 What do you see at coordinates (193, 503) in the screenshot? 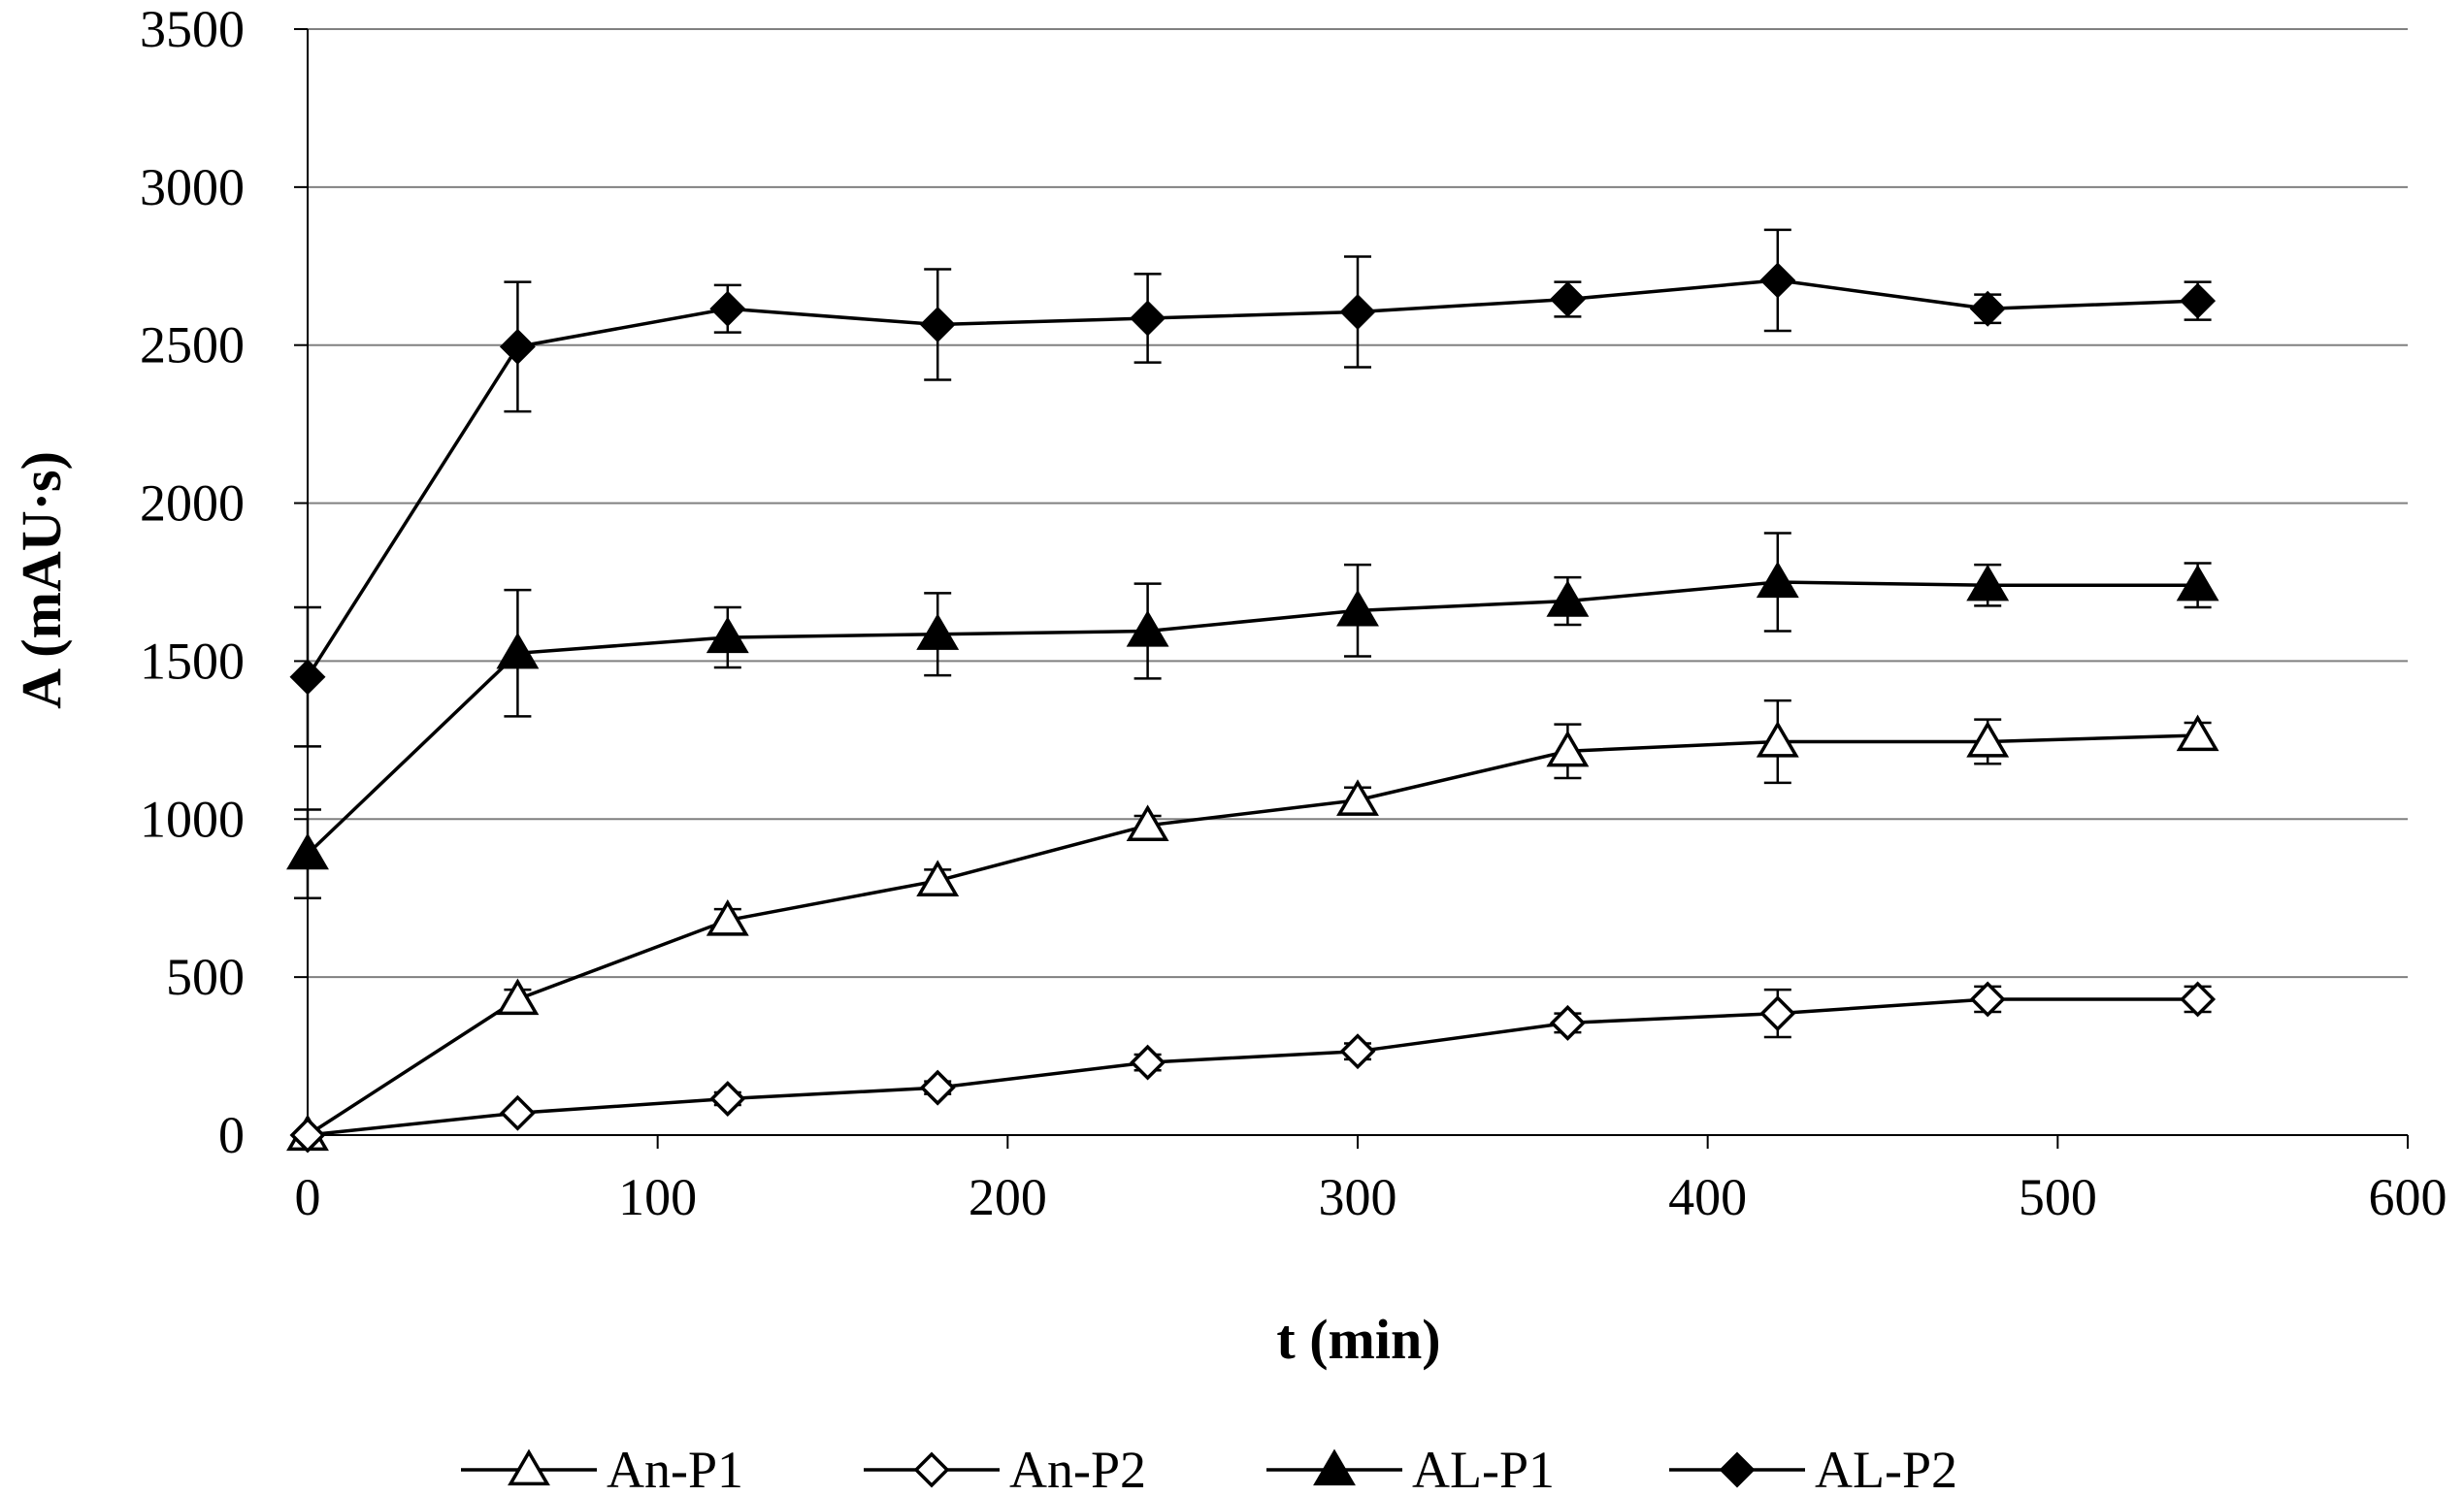
I see `y-tick-label-4: 2000` at bounding box center [193, 503].